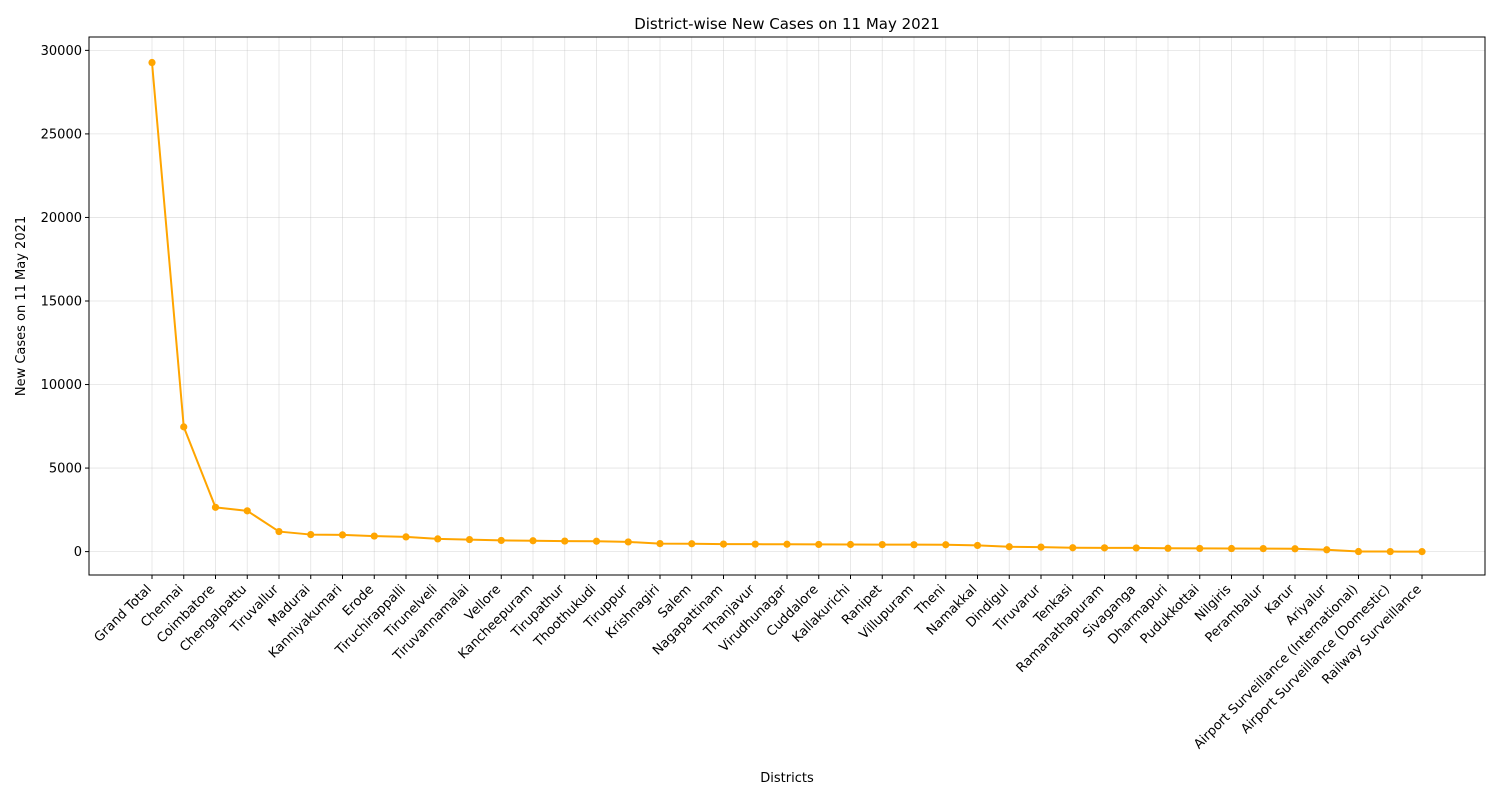  What do you see at coordinates (65, 469) in the screenshot?
I see `y-tick-label: 5000` at bounding box center [65, 469].